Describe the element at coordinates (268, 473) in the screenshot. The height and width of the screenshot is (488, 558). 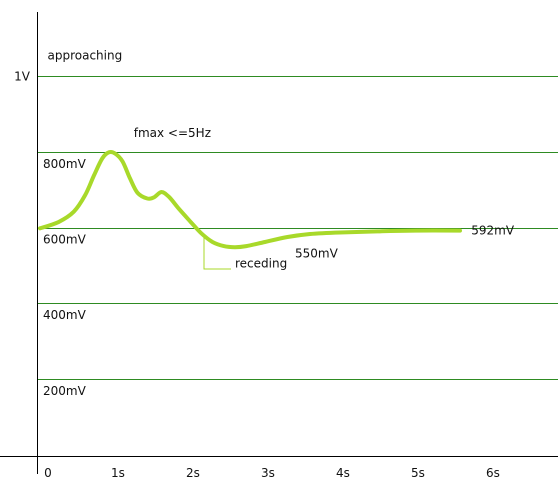
I see `x-tick-label: 3s` at that location.